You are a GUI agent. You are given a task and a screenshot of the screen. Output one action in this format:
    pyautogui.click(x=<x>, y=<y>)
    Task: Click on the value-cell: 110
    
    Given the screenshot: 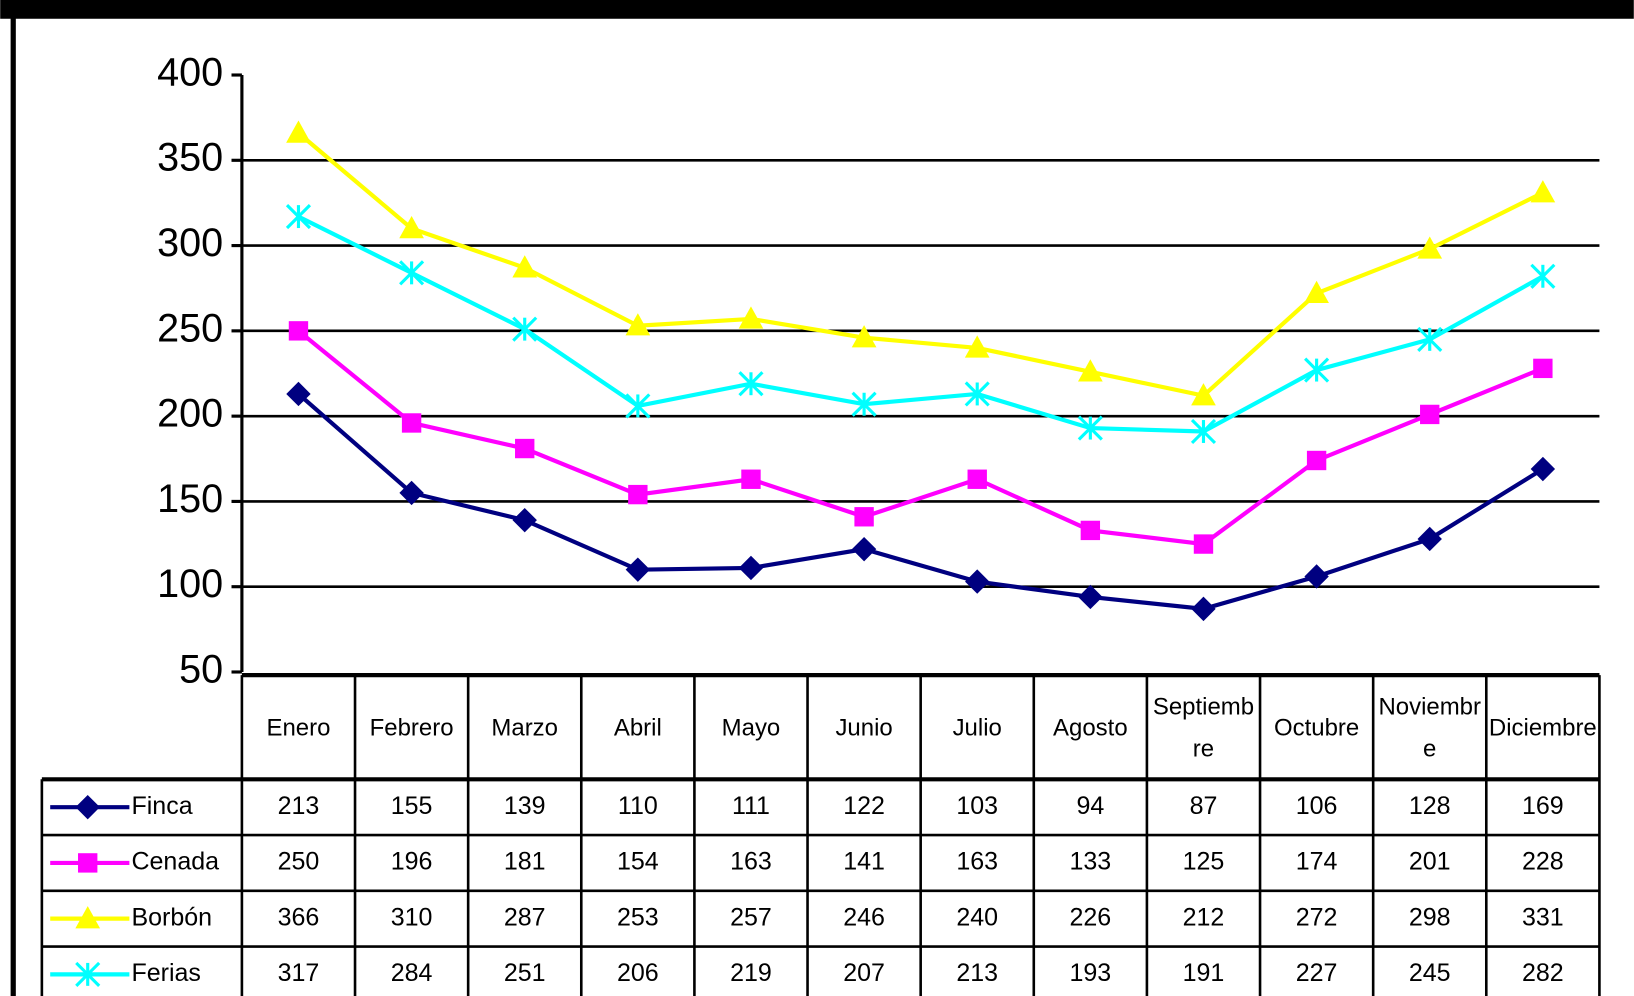 What is the action you would take?
    pyautogui.click(x=638, y=806)
    